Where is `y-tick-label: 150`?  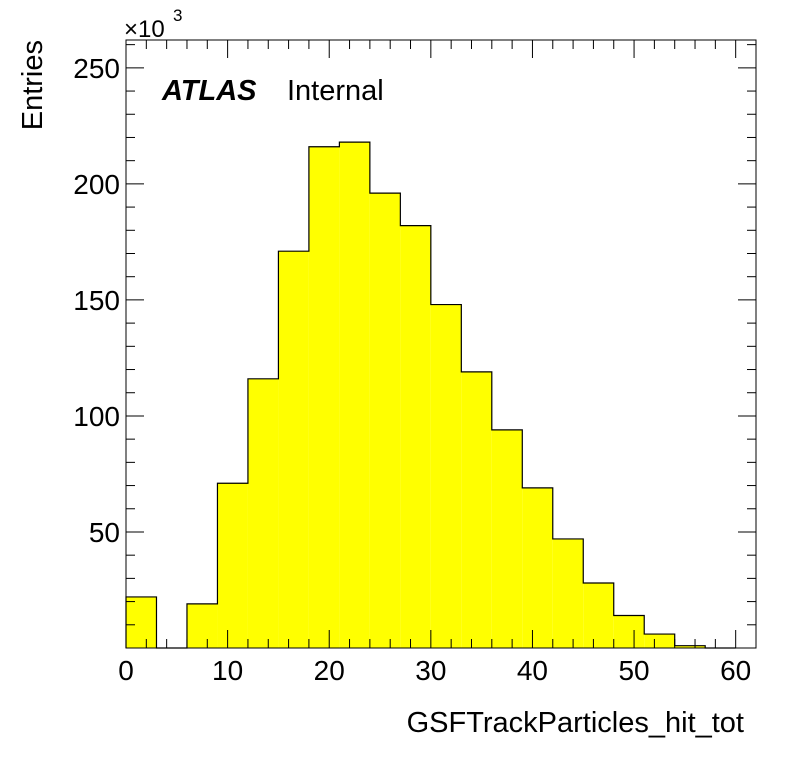
y-tick-label: 150 is located at coordinates (96, 300).